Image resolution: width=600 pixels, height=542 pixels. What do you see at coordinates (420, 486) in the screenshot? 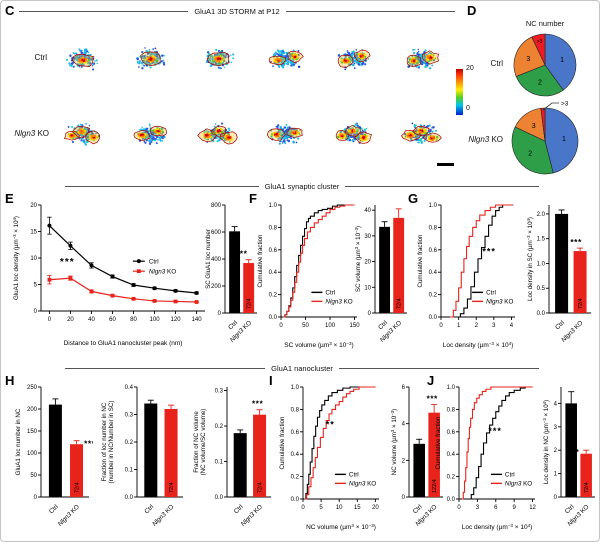
I see `svg-text: 121/3` at bounding box center [420, 486].